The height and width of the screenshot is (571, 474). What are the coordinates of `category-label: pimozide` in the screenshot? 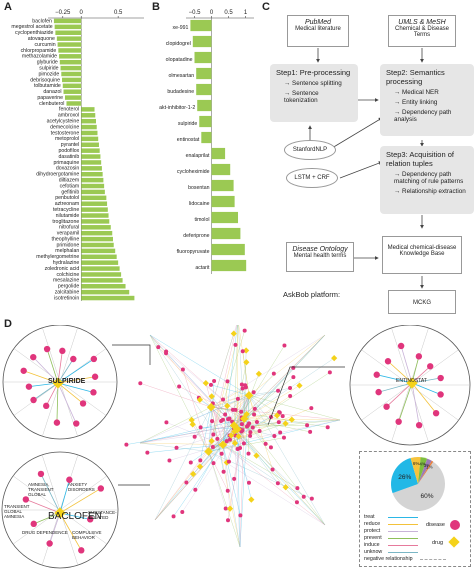 It's located at (49, 74).